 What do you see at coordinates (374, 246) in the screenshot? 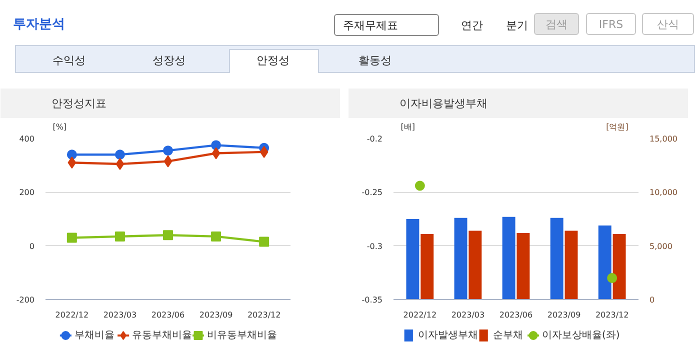
I see `y-tick-label: -0.3` at bounding box center [374, 246].